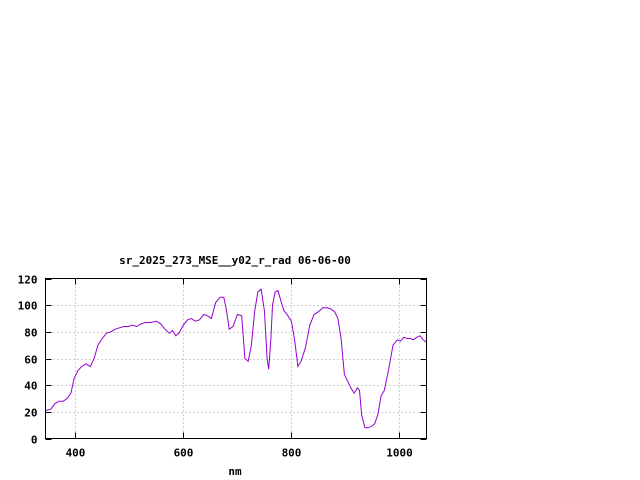 Image resolution: width=640 pixels, height=480 pixels. Describe the element at coordinates (30, 386) in the screenshot. I see `y-tick-label: 40` at that location.